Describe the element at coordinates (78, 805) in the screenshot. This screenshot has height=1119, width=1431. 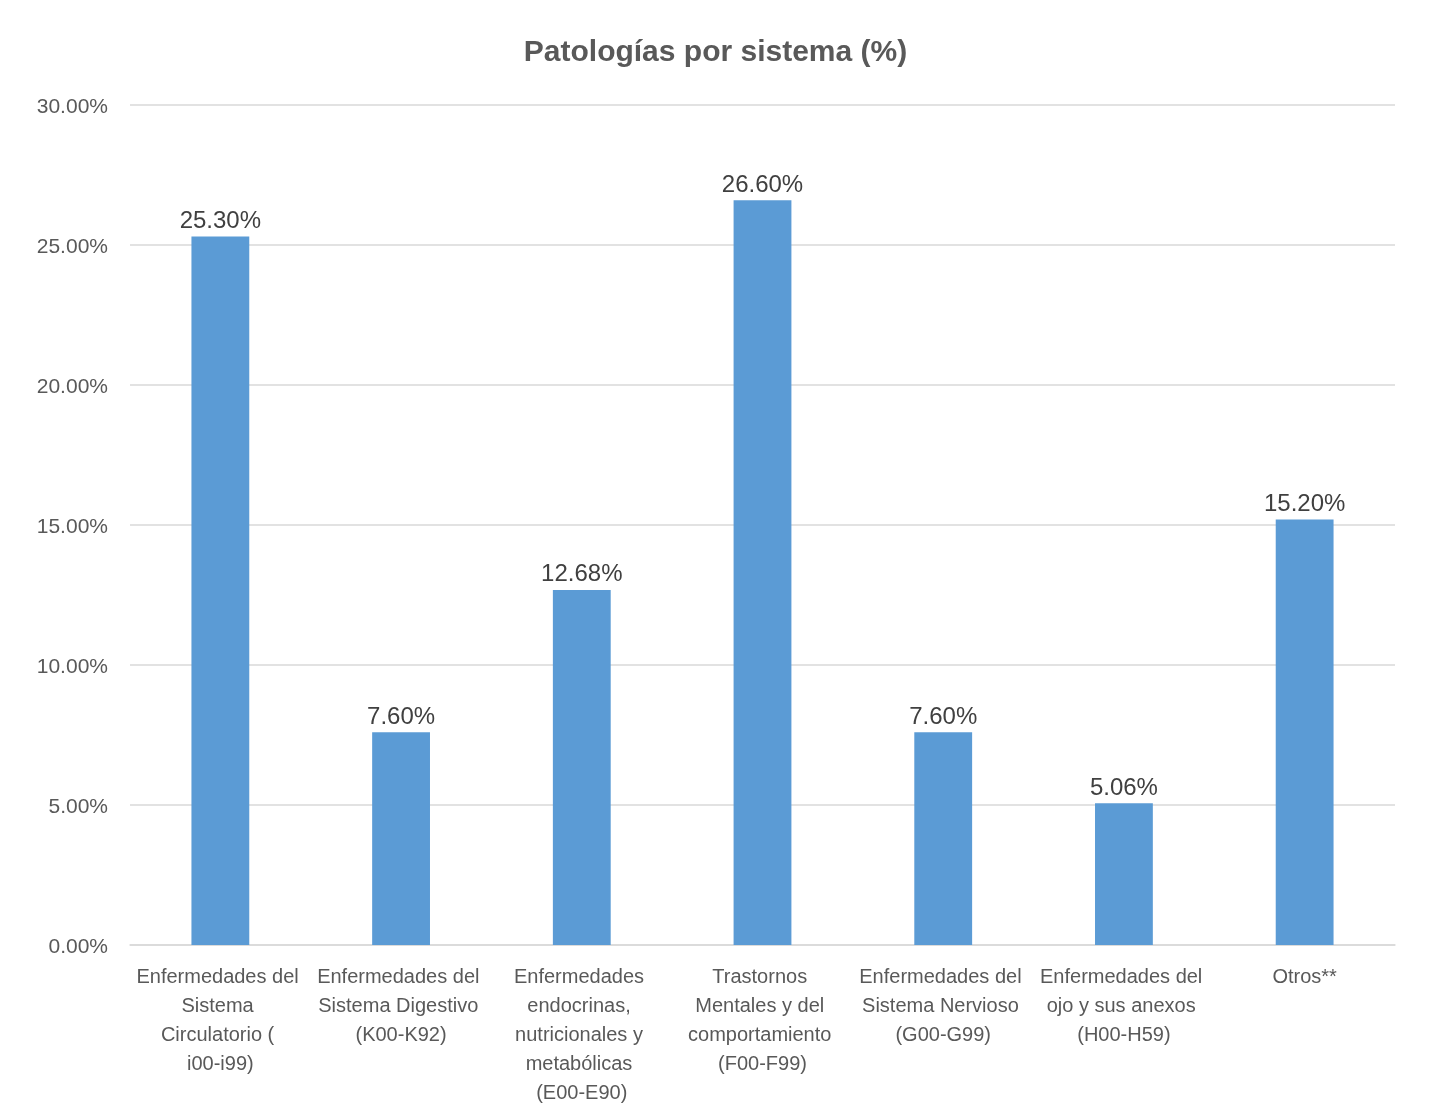
I see `y-tick-label: 5.00%` at that location.